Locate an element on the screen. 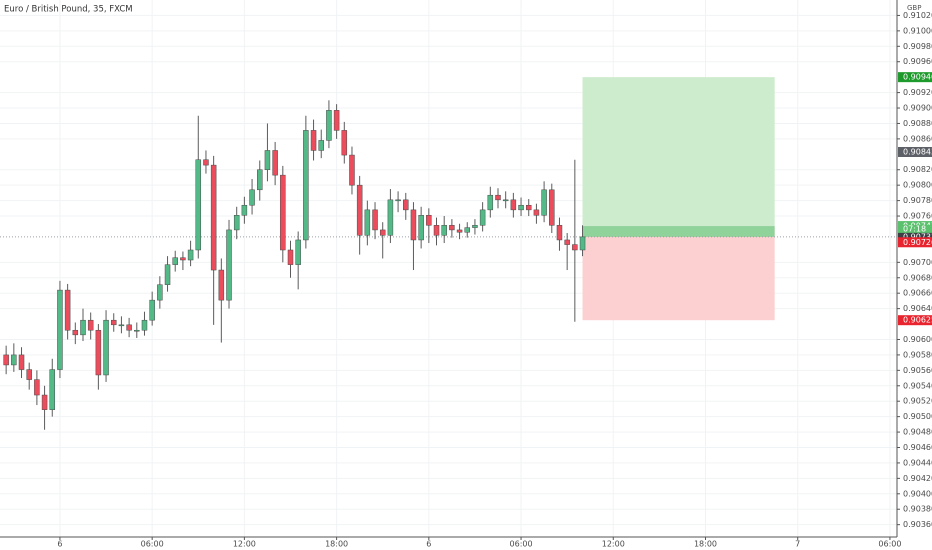  currency-label: GBP is located at coordinates (914, 8).